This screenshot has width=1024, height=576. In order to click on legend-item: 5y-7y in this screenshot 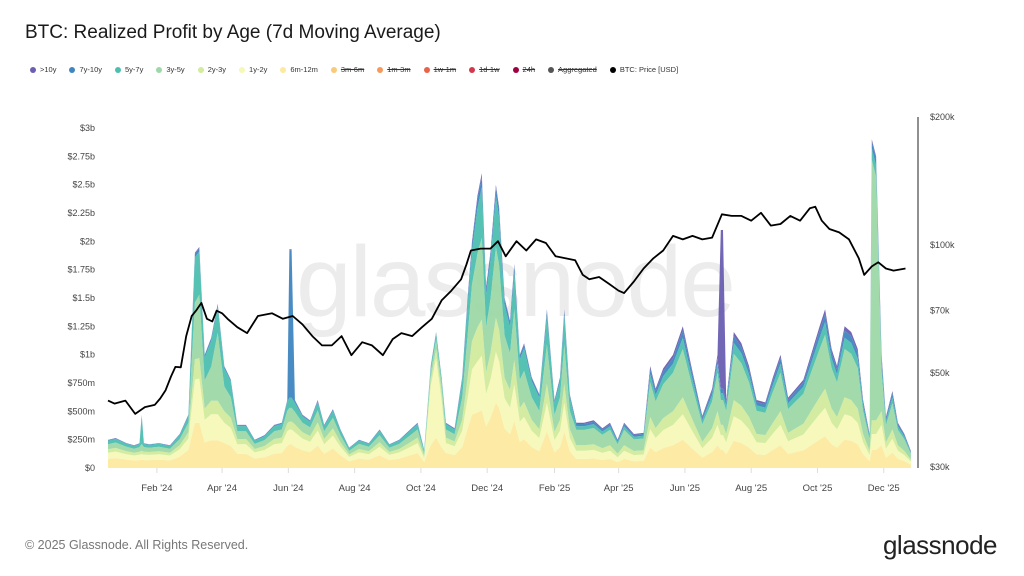, I will do `click(129, 69)`.